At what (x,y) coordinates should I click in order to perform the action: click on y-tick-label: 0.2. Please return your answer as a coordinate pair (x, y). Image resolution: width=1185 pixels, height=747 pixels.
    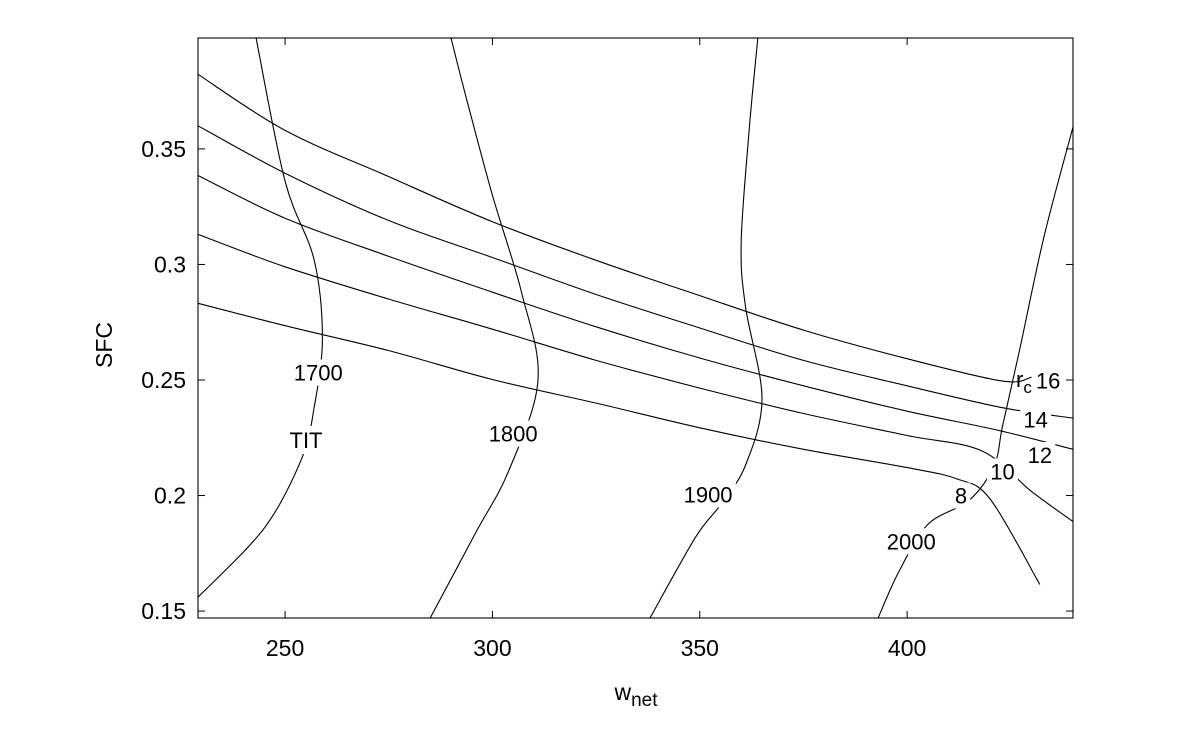
    Looking at the image, I should click on (170, 496).